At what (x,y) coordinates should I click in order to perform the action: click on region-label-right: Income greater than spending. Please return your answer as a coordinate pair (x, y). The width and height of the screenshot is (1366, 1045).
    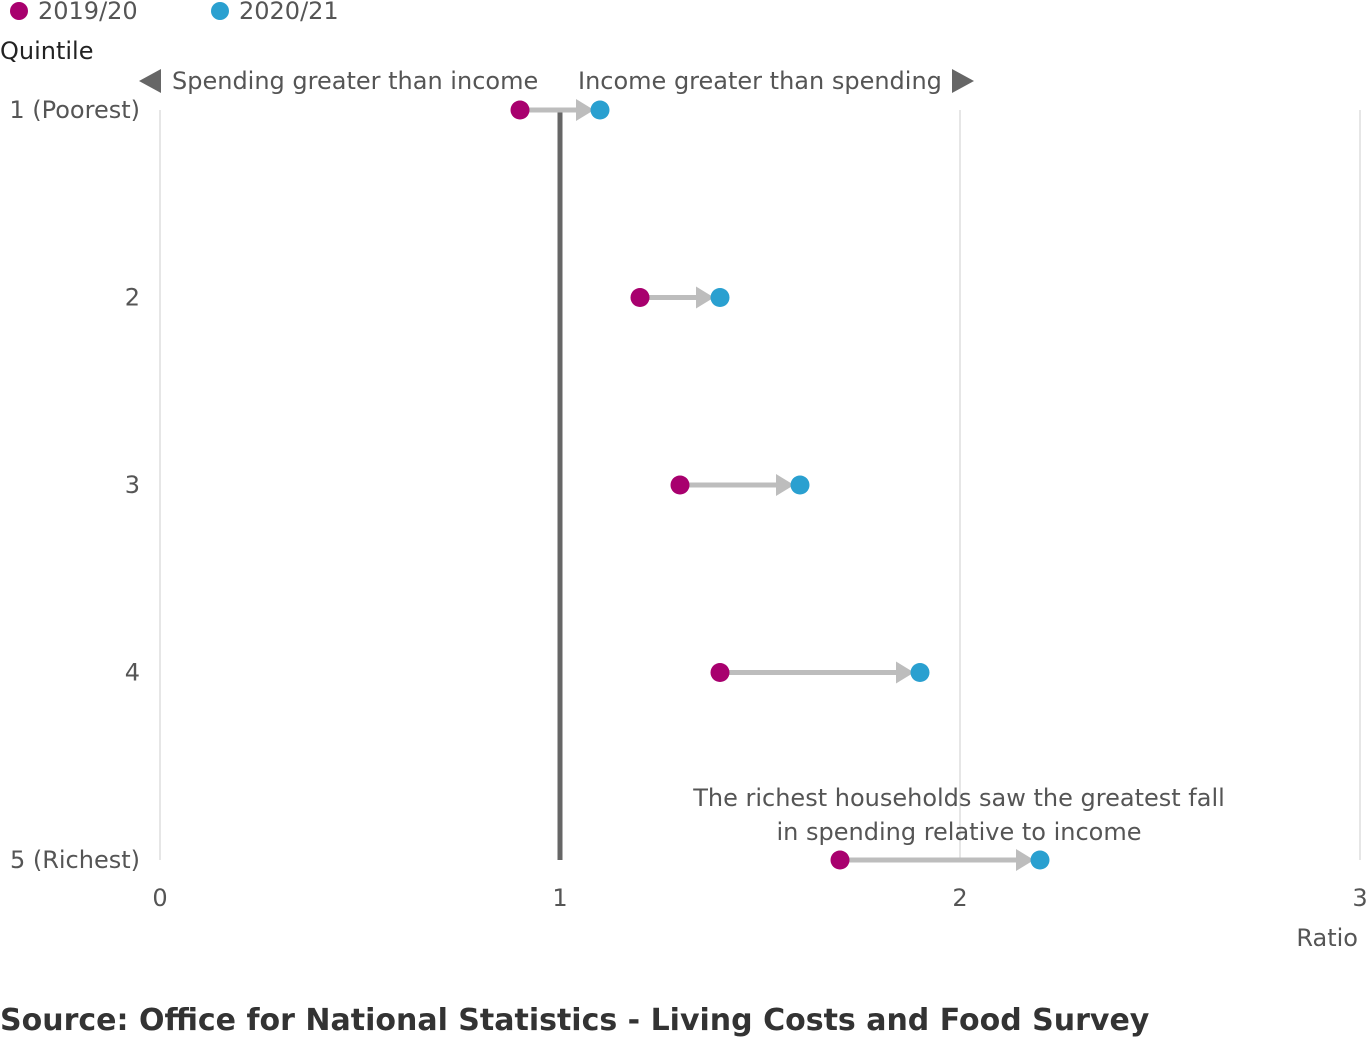
    Looking at the image, I should click on (760, 81).